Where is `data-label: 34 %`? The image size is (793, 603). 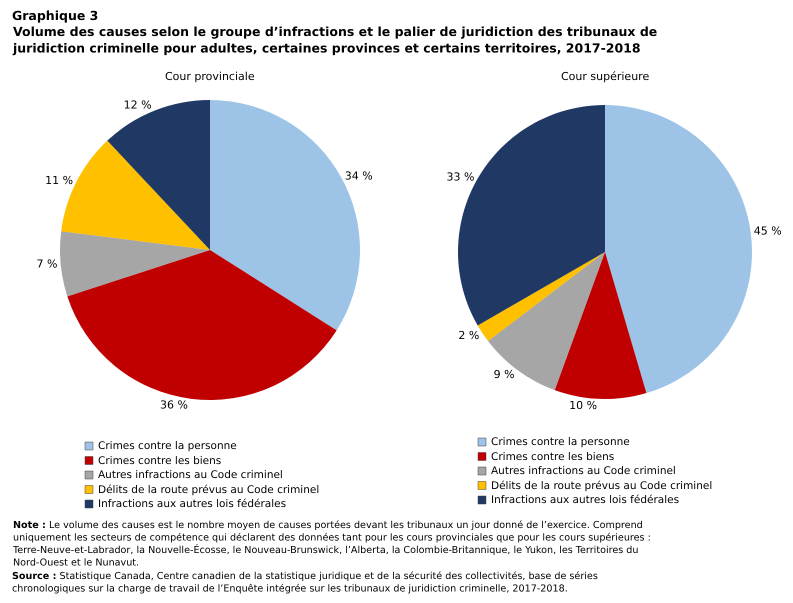 data-label: 34 % is located at coordinates (358, 176).